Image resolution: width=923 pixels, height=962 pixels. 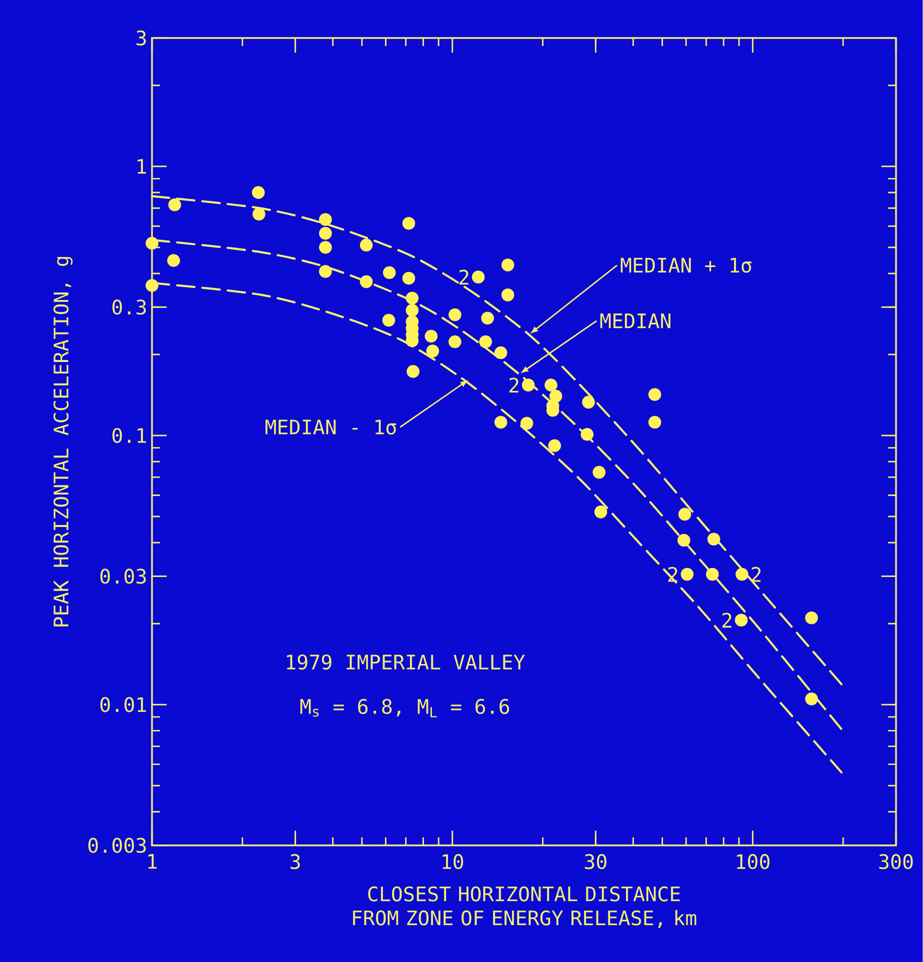 What do you see at coordinates (129, 436) in the screenshot?
I see `y-tick-label: 0.1` at bounding box center [129, 436].